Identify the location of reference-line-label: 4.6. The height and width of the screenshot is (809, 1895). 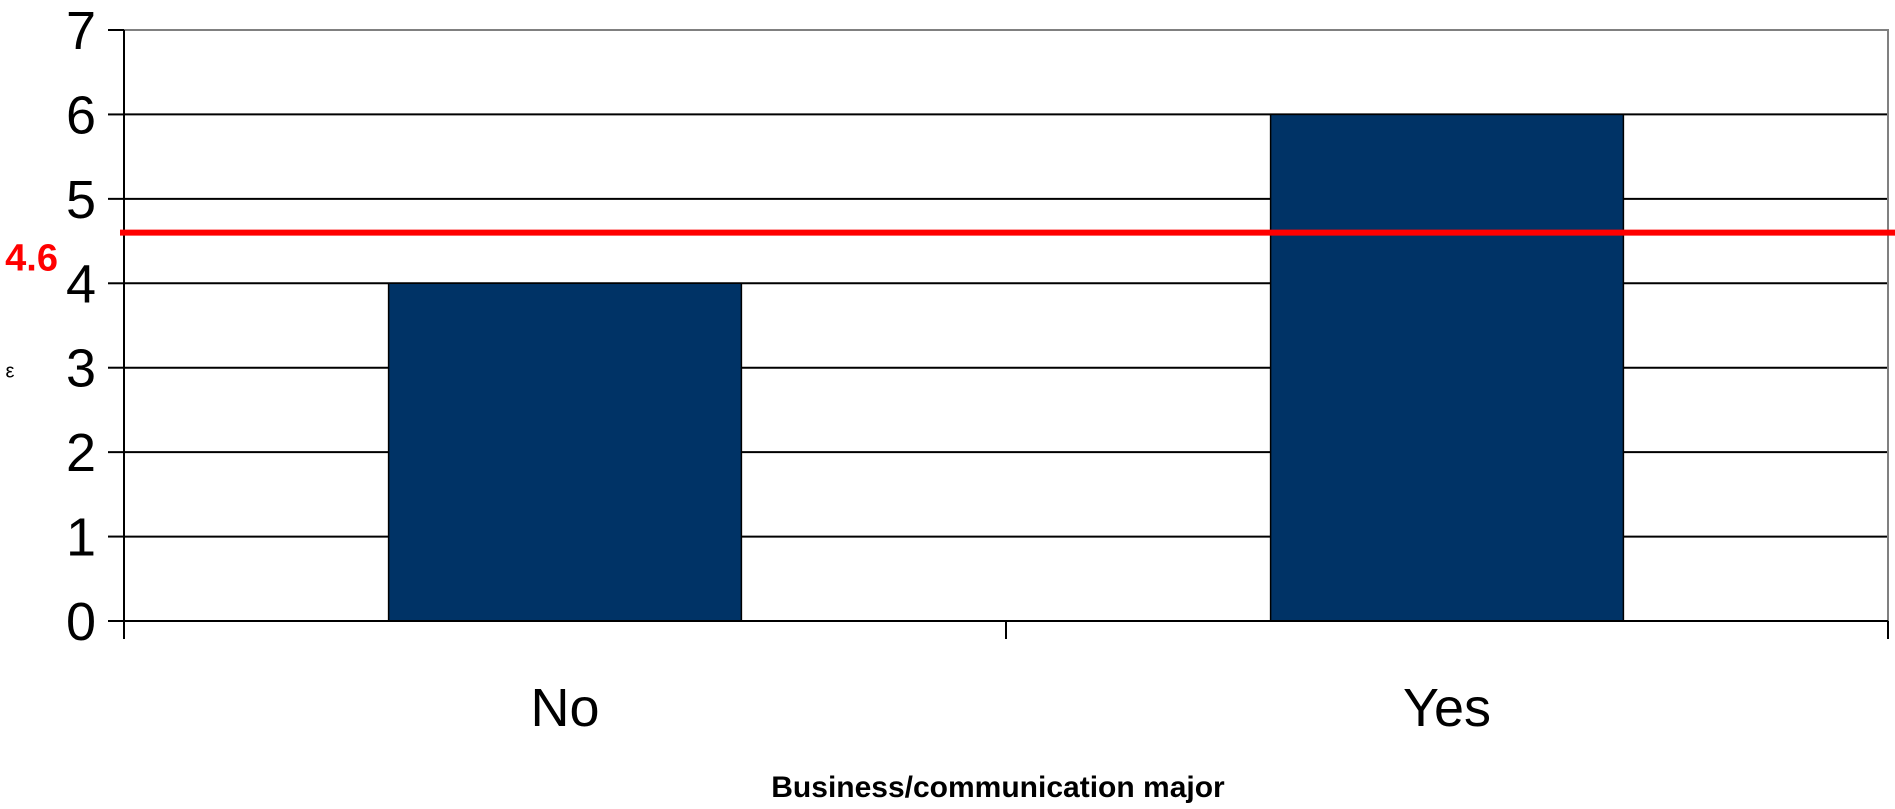
(31, 259).